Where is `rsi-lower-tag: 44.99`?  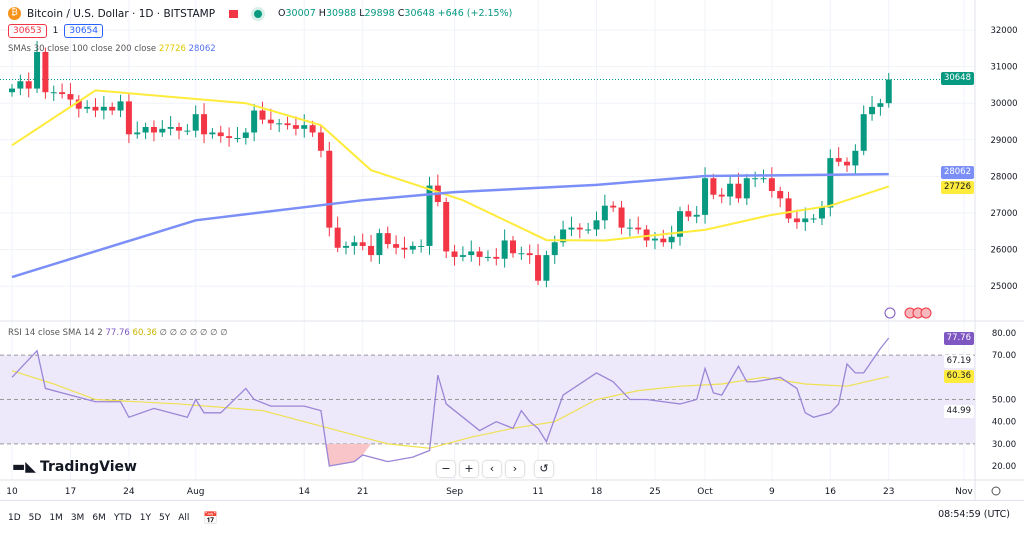
rsi-lower-tag: 44.99 is located at coordinates (958, 411).